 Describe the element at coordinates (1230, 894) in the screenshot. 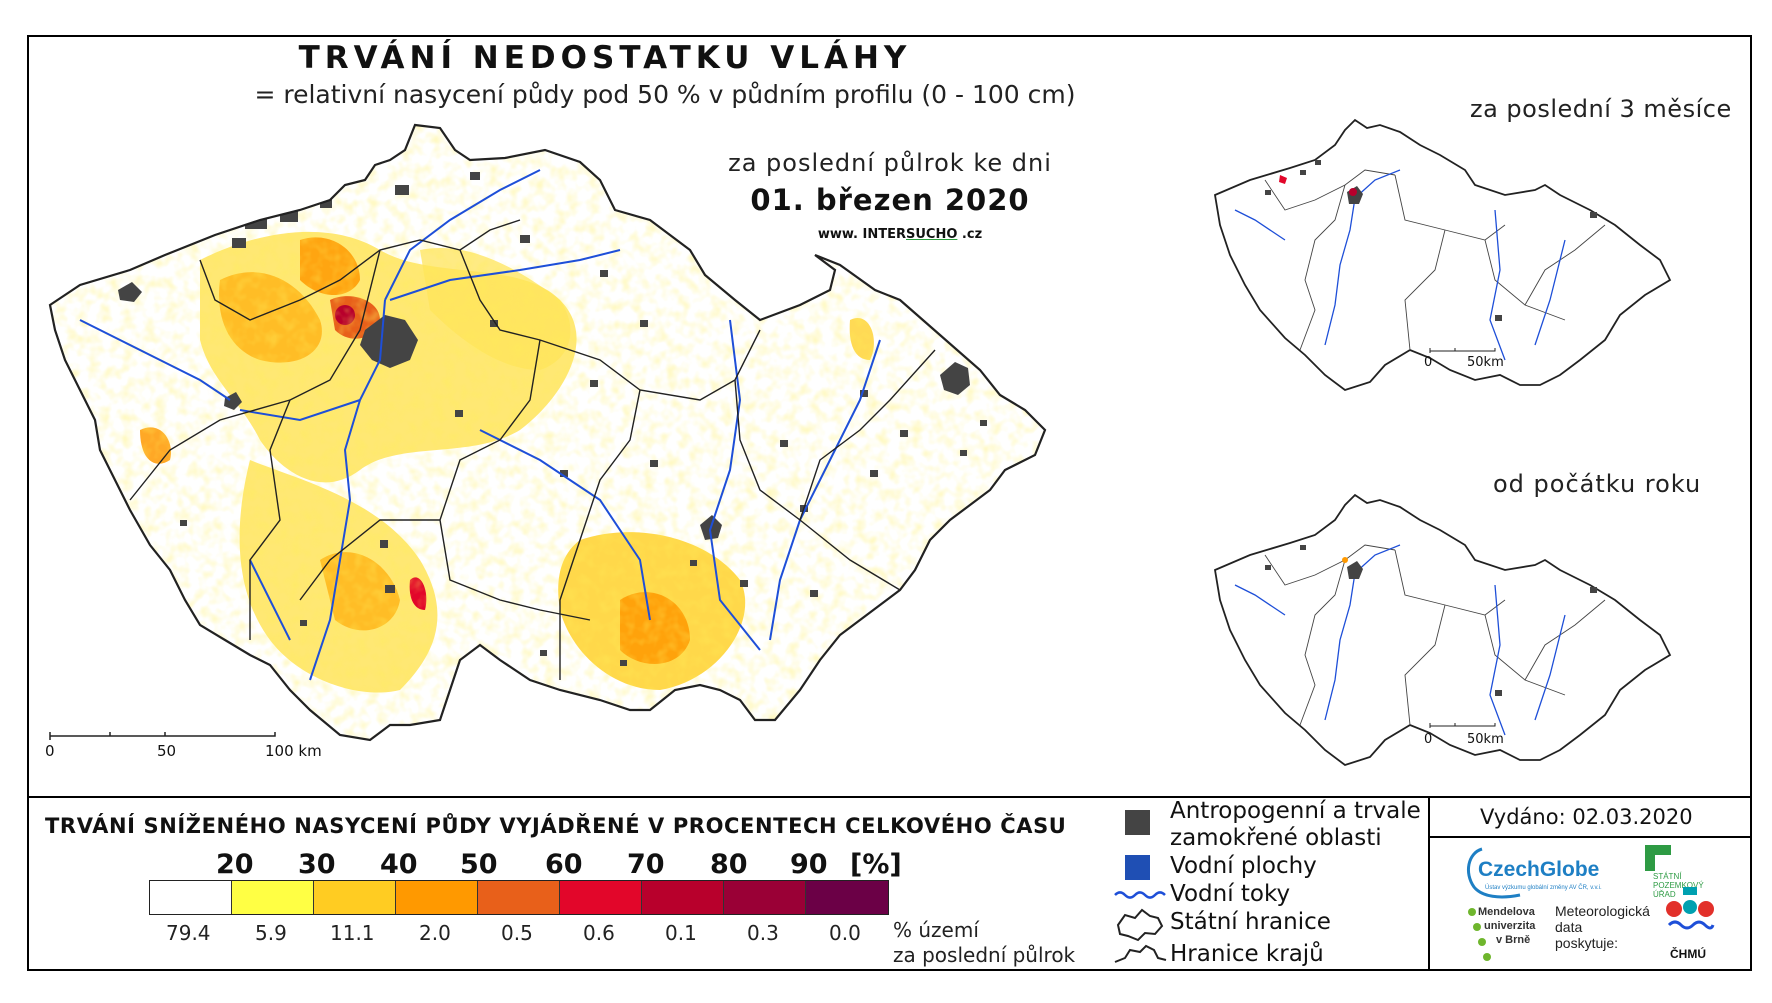

I see `rivers-label: Vodní toky` at that location.